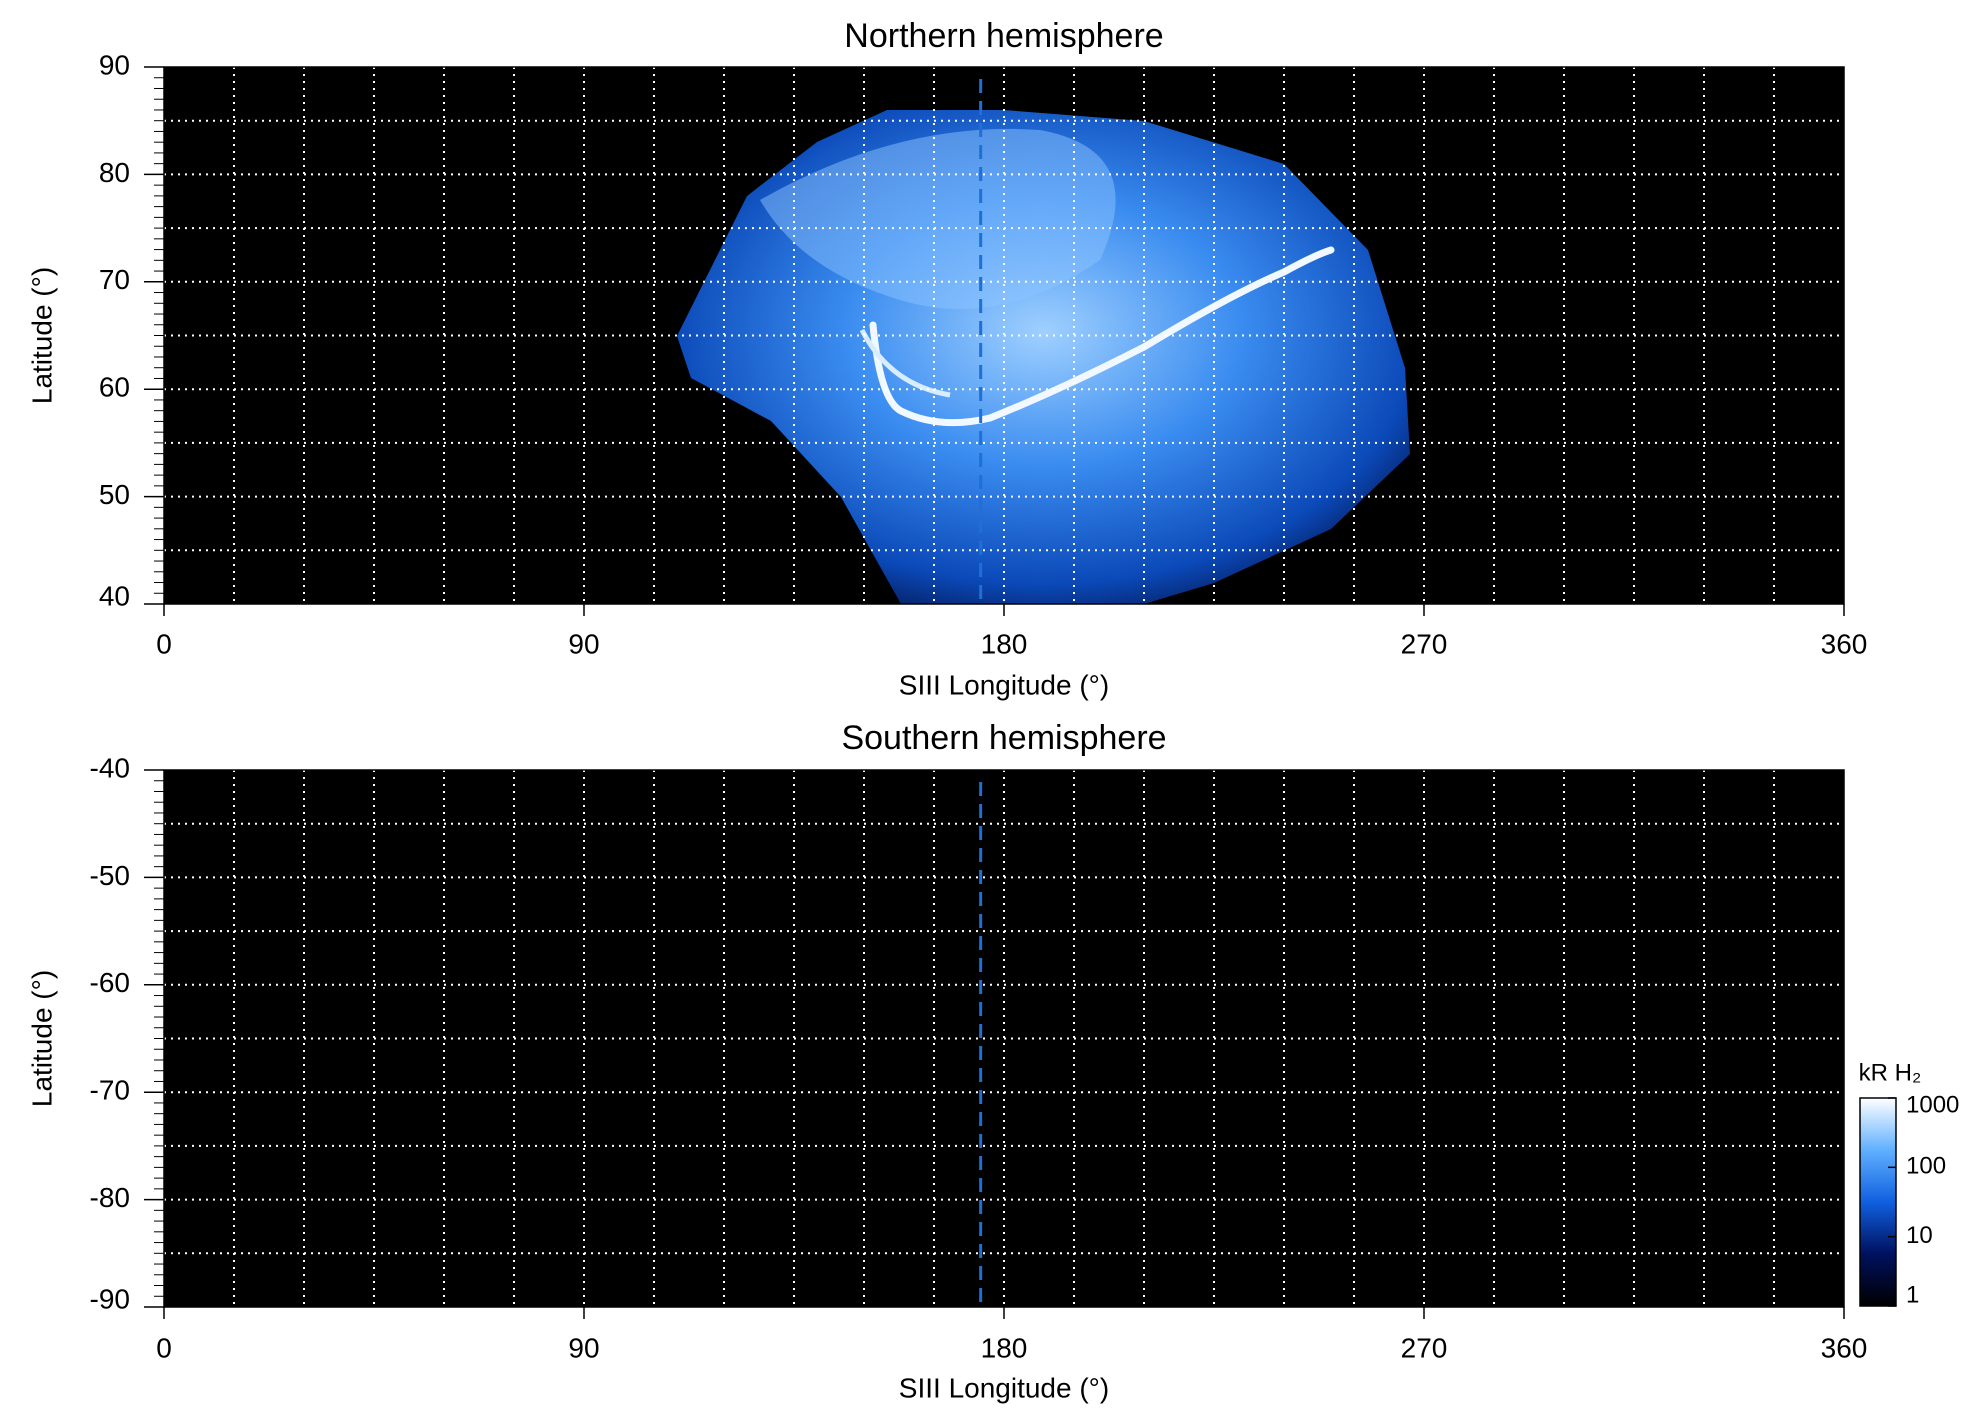 The width and height of the screenshot is (1983, 1423). What do you see at coordinates (114, 279) in the screenshot?
I see `y-tick-label: 70` at bounding box center [114, 279].